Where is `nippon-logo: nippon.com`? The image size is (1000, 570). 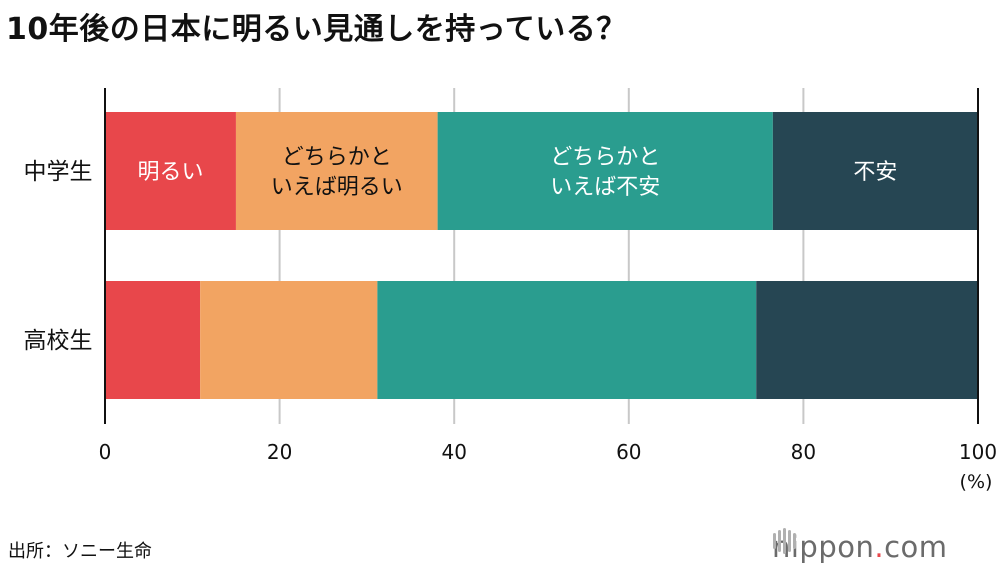
nippon-logo: nippon.com is located at coordinates (860, 547).